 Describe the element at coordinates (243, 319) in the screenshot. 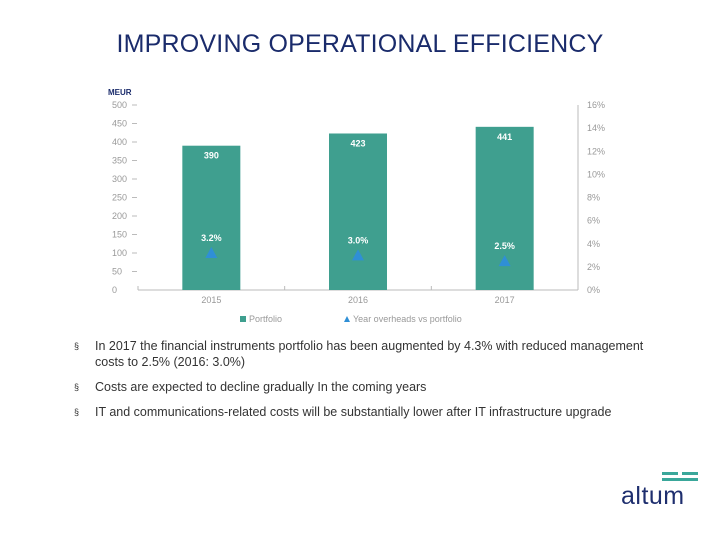

I see `legend-swatch-portfolio` at that location.